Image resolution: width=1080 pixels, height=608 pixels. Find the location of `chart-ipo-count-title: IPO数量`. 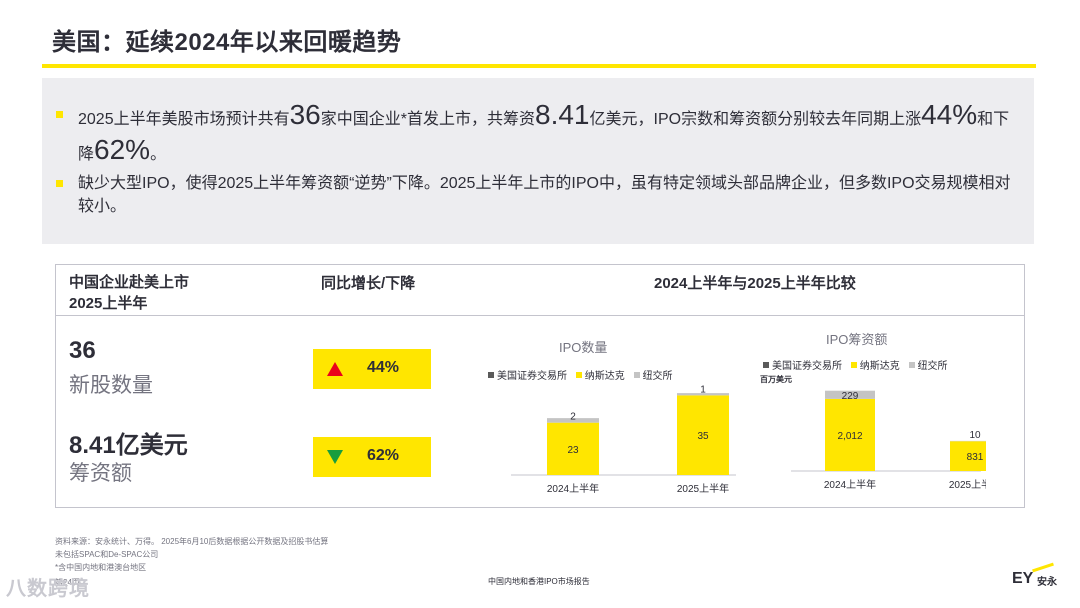

chart-ipo-count-title: IPO数量 is located at coordinates (583, 347).